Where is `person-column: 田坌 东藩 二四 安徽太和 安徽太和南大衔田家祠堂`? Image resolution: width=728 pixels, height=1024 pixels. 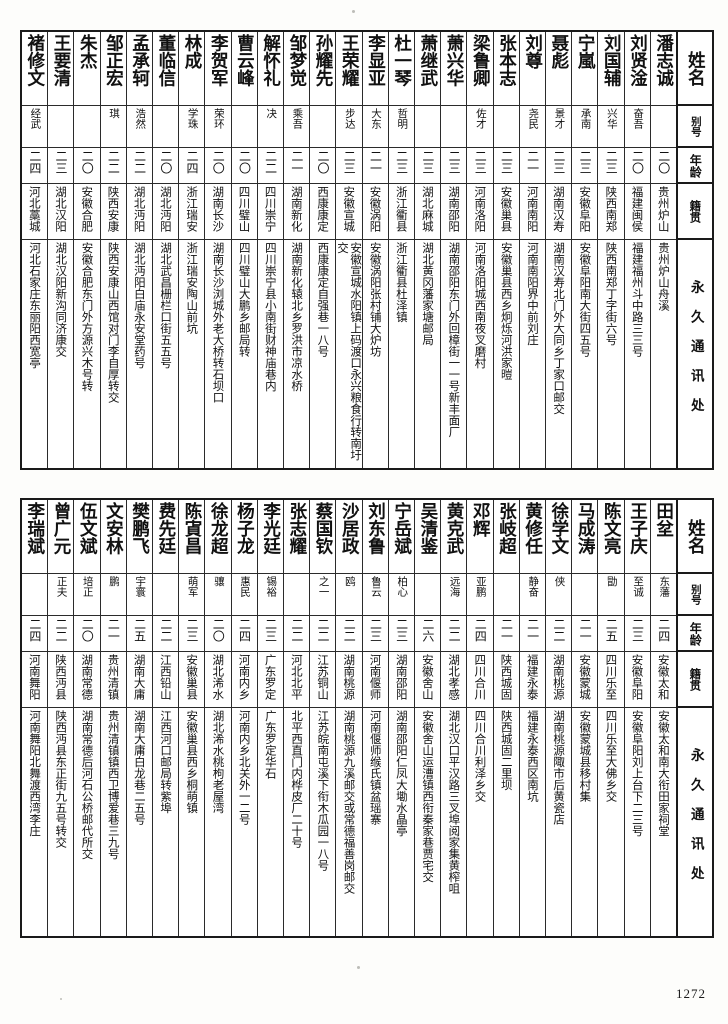
person-column: 田坌 东藩 二四 安徽太和 安徽太和南大衔田家祠堂 is located at coordinates (662, 718).